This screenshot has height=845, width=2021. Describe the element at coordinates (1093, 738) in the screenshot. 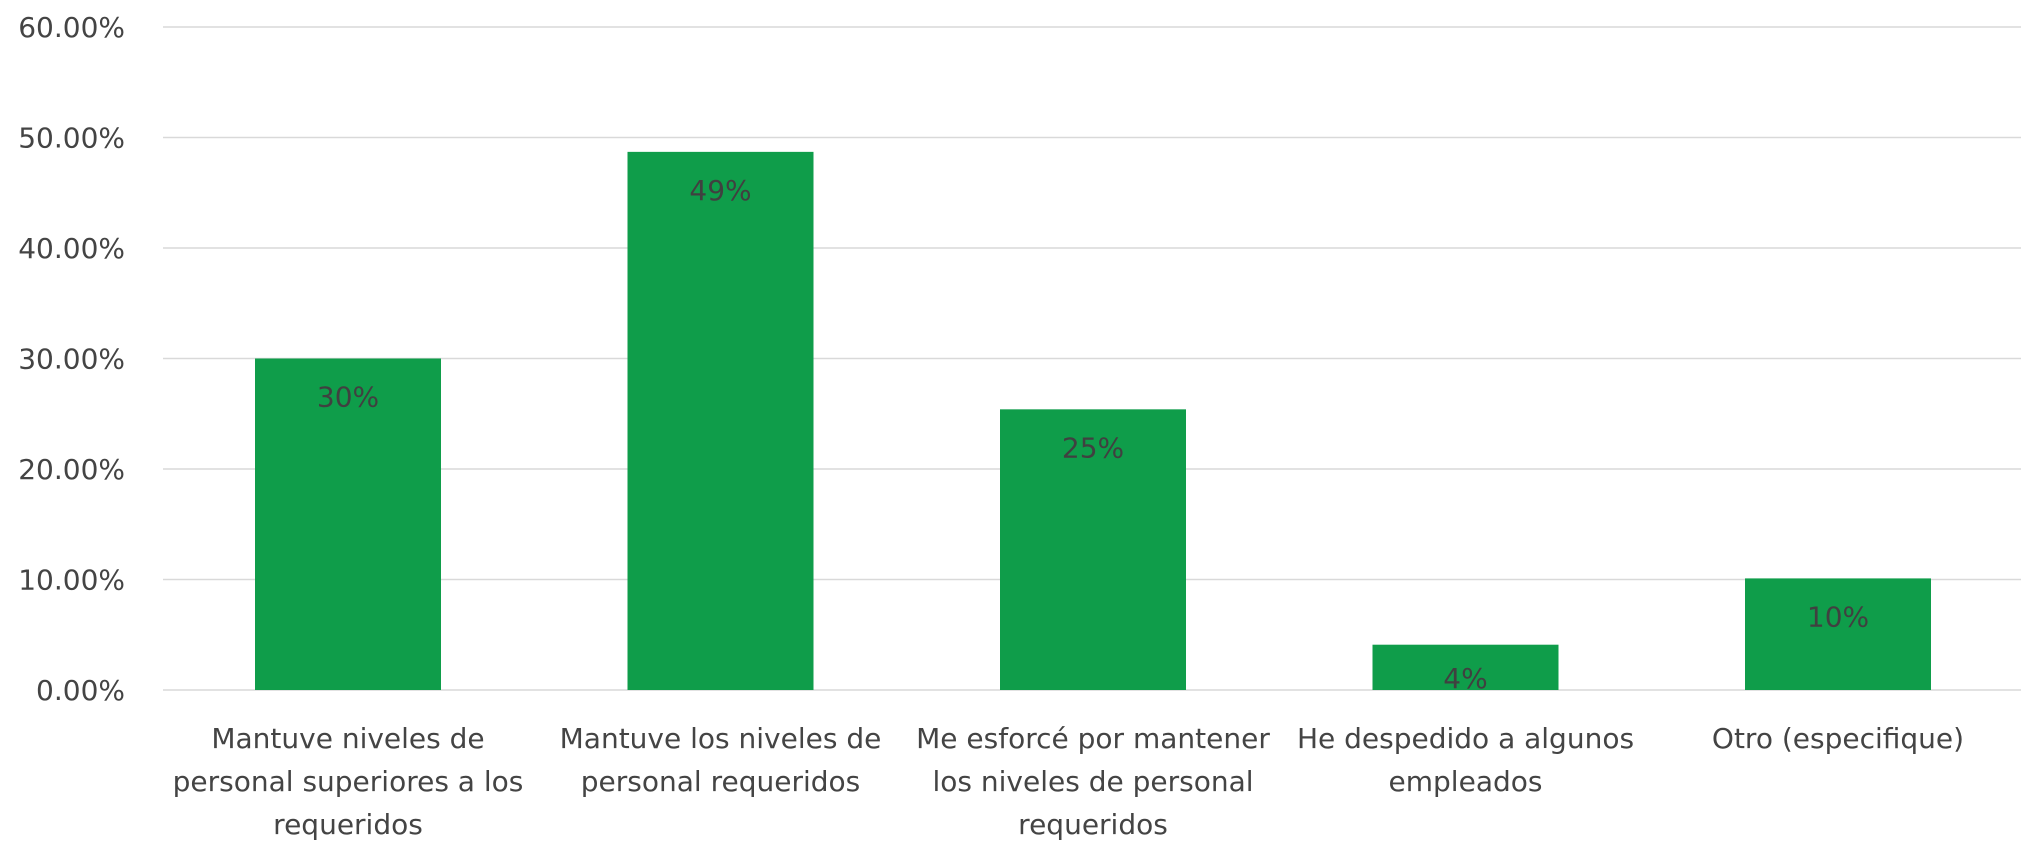

I see `category-label-line: Me esforcé por mantener` at that location.